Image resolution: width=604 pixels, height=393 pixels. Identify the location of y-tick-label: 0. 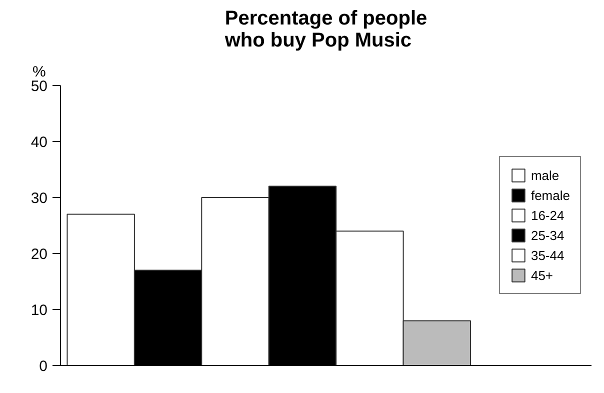
(43, 366).